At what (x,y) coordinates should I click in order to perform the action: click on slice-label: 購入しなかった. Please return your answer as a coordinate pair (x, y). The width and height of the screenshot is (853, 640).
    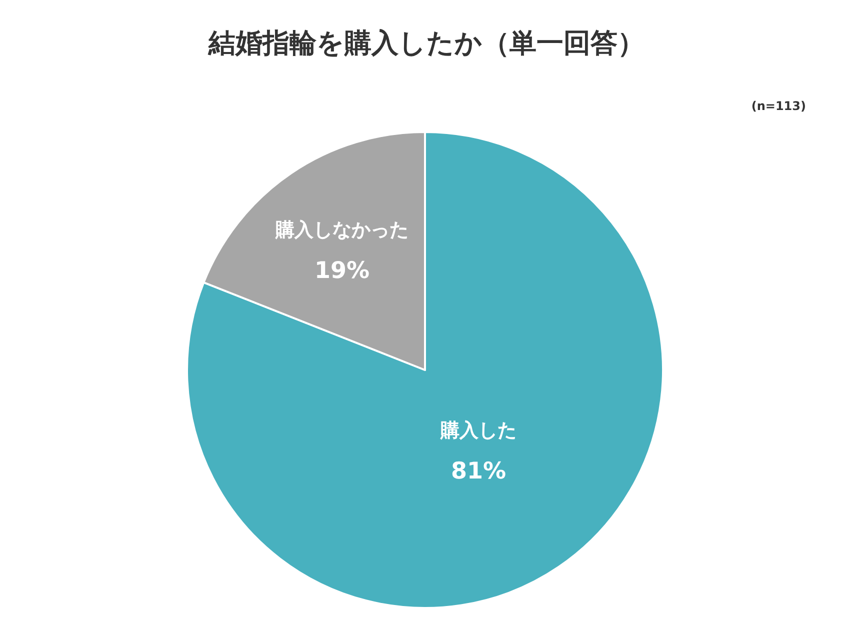
    Looking at the image, I should click on (341, 229).